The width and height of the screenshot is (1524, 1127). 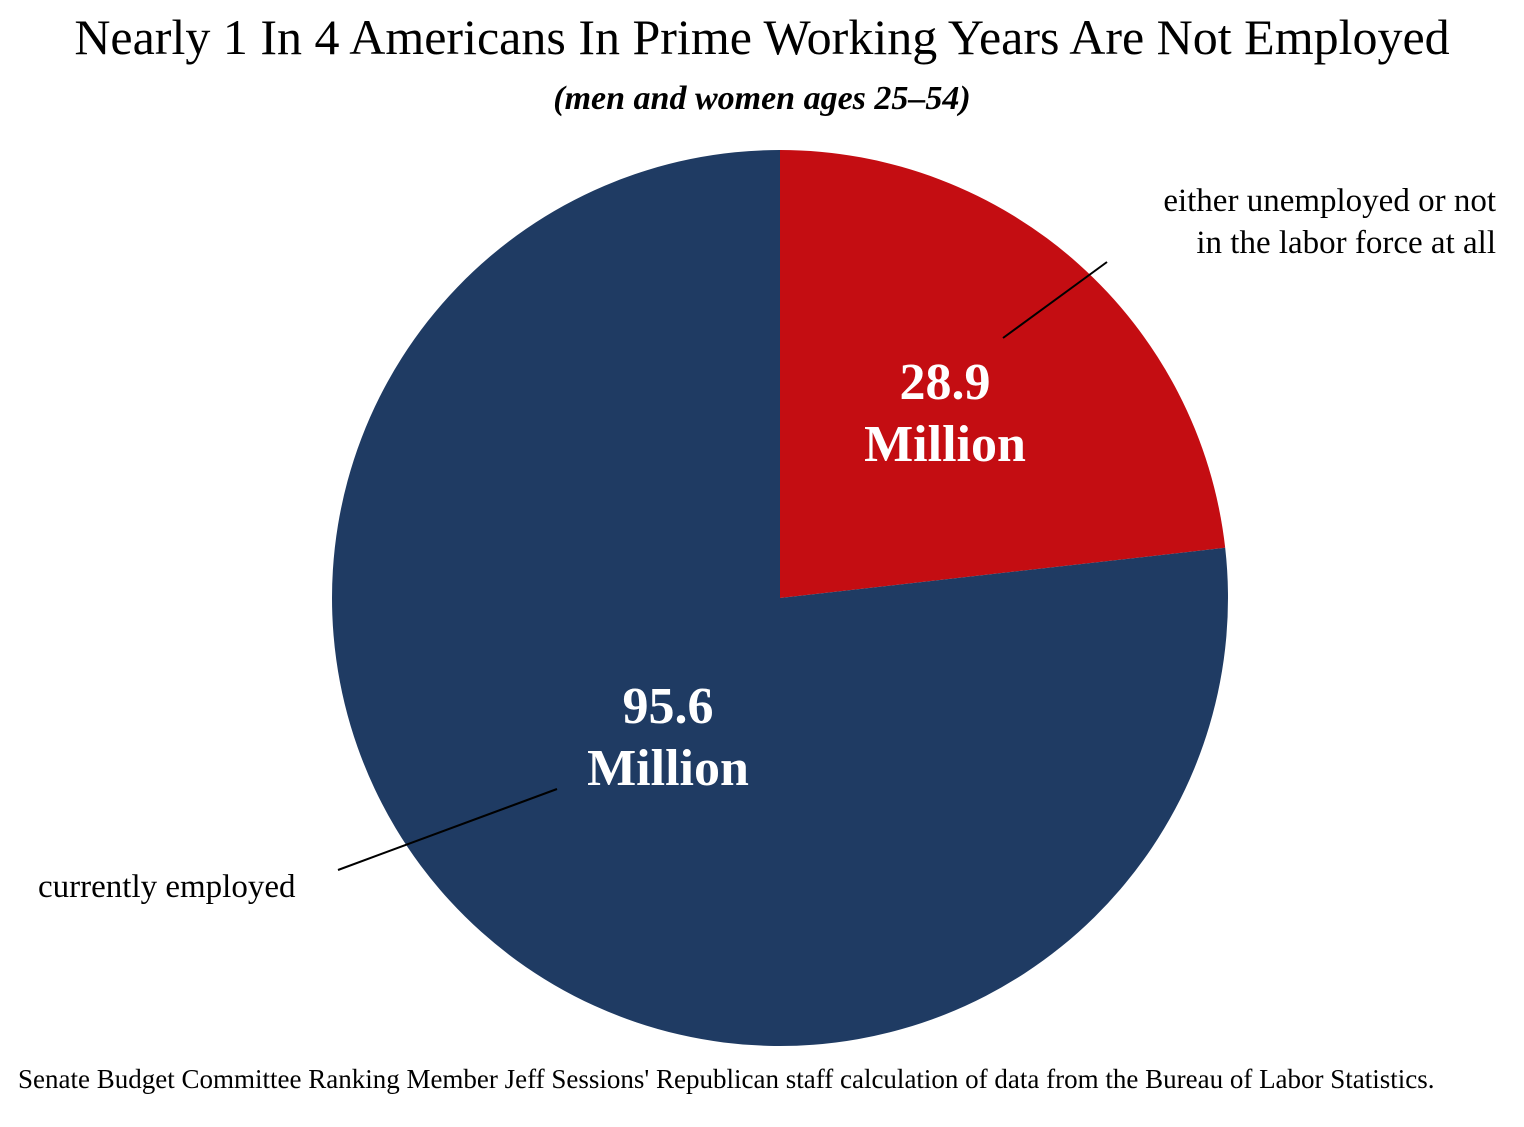 I want to click on slice-unit-unemployed: Million, so click(x=945, y=444).